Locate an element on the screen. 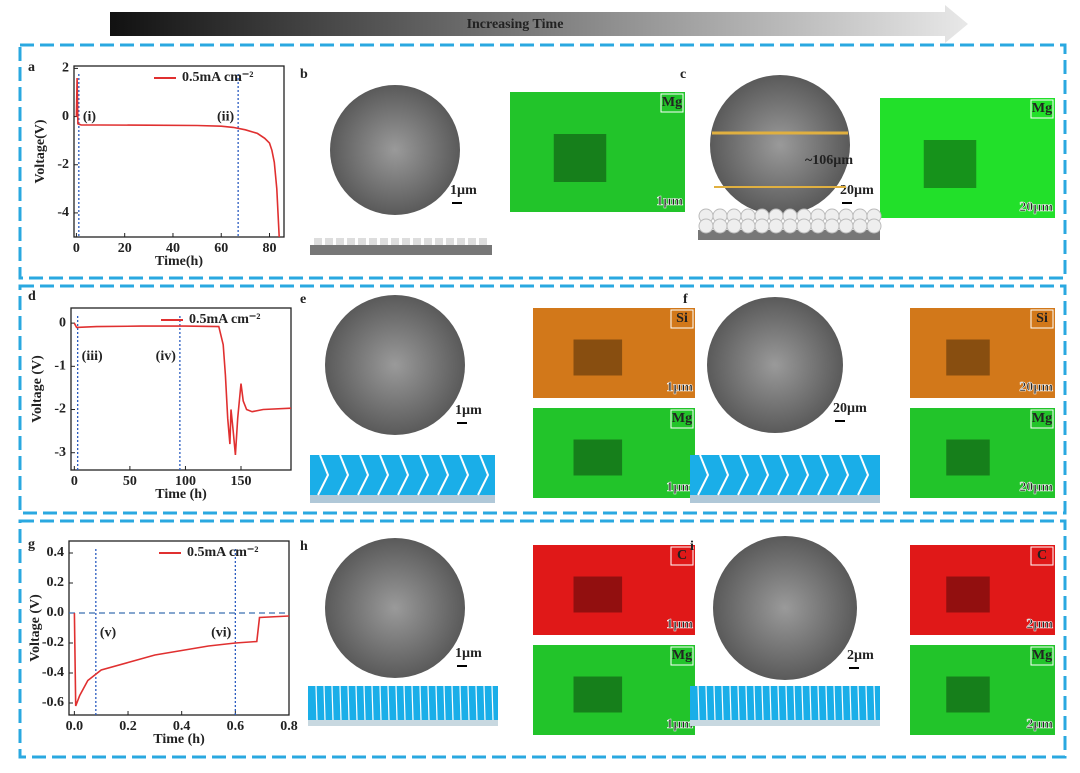 The height and width of the screenshot is (773, 1080). annotation-label: (iii) is located at coordinates (92, 356).